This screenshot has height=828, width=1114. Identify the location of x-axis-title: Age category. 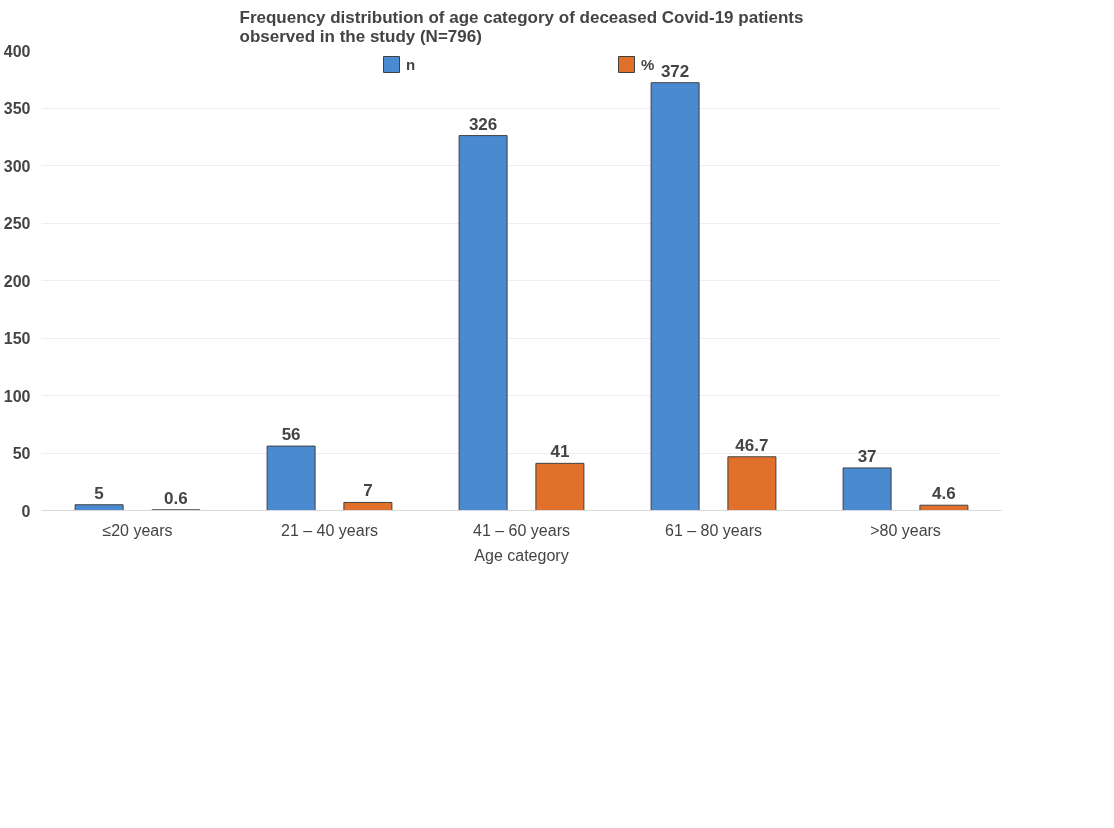
(521, 555).